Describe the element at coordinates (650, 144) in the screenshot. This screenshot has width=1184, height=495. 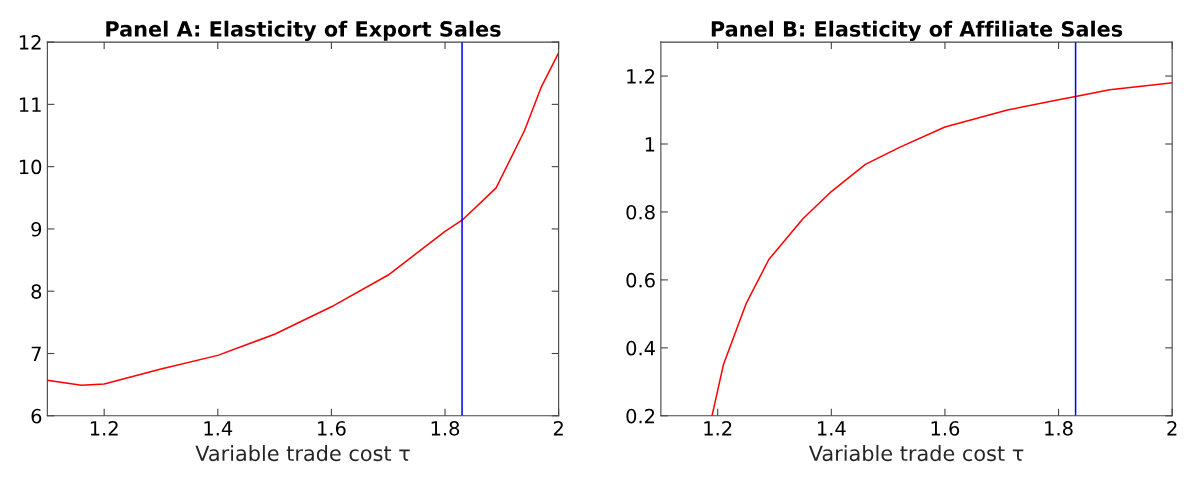
I see `y-tick-label: 1` at that location.